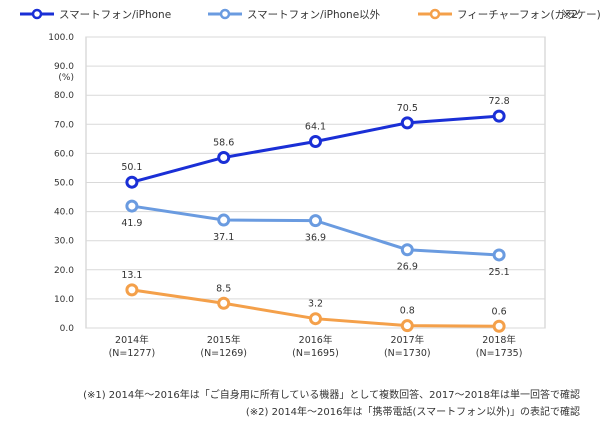 This screenshot has height=421, width=600. What do you see at coordinates (131, 275) in the screenshot?
I see `data-label: 13.1` at bounding box center [131, 275].